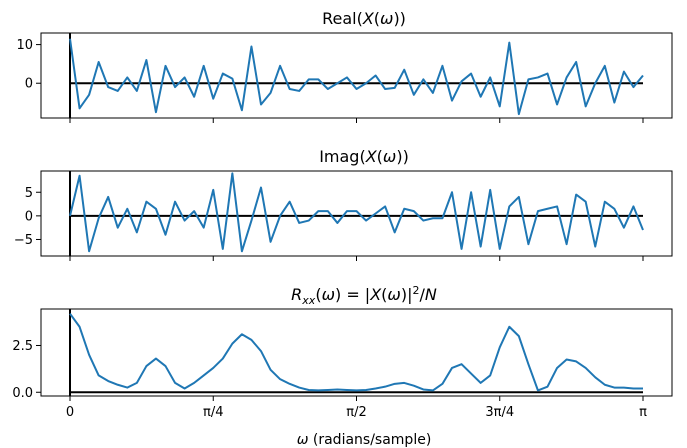 The height and width of the screenshot is (448, 687). Describe the element at coordinates (356, 258) in the screenshot. I see `imag-panel-xticks` at that location.